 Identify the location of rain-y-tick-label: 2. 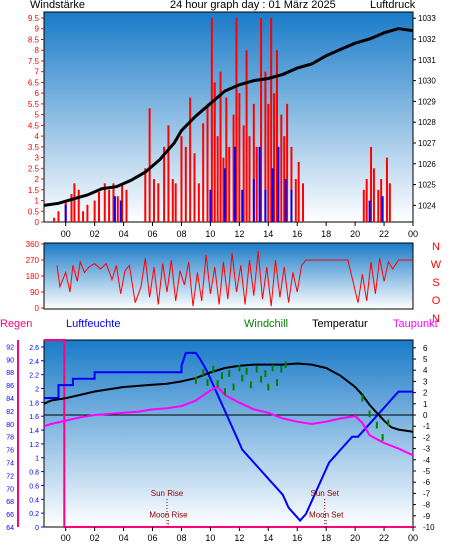
(37, 389).